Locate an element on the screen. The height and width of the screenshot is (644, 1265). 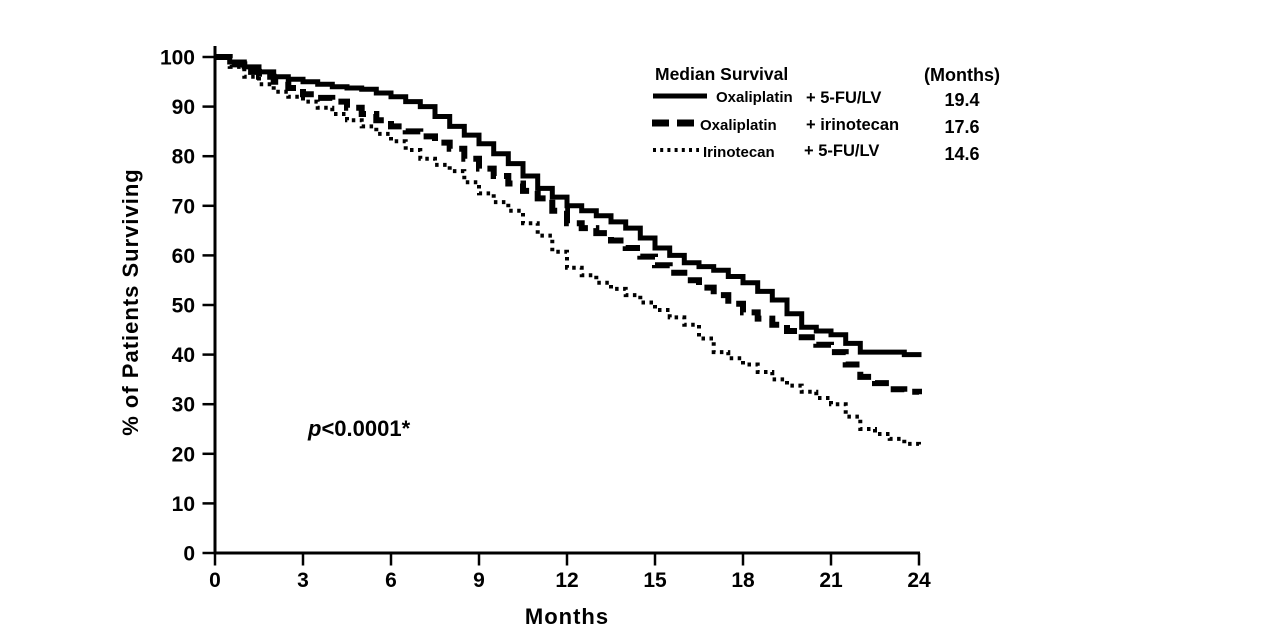
x-tick-label: 9 is located at coordinates (479, 580).